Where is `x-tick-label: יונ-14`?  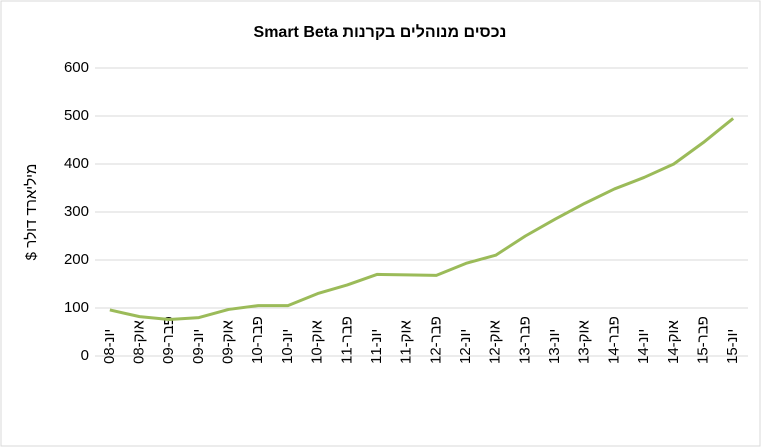
x-tick-label: יונ-14 is located at coordinates (643, 346).